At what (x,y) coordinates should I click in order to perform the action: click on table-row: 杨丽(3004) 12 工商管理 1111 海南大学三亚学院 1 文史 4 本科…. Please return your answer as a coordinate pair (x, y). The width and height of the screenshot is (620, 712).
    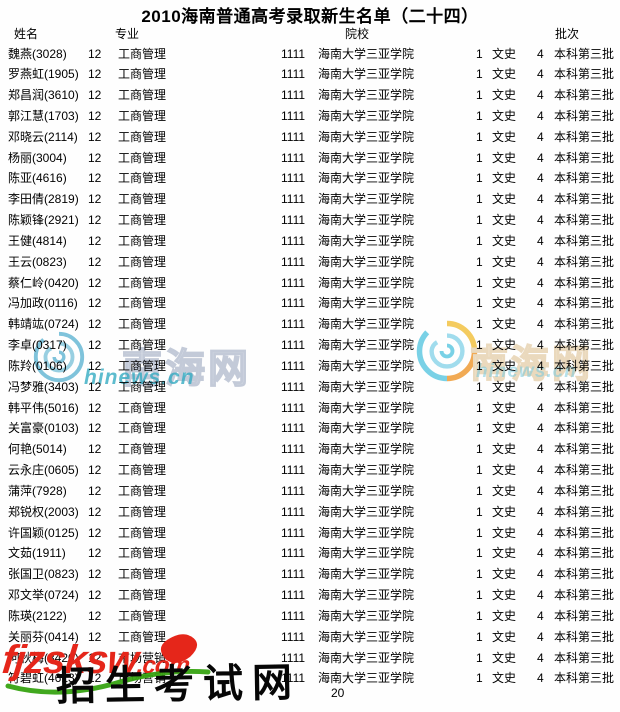
    Looking at the image, I should click on (310, 158).